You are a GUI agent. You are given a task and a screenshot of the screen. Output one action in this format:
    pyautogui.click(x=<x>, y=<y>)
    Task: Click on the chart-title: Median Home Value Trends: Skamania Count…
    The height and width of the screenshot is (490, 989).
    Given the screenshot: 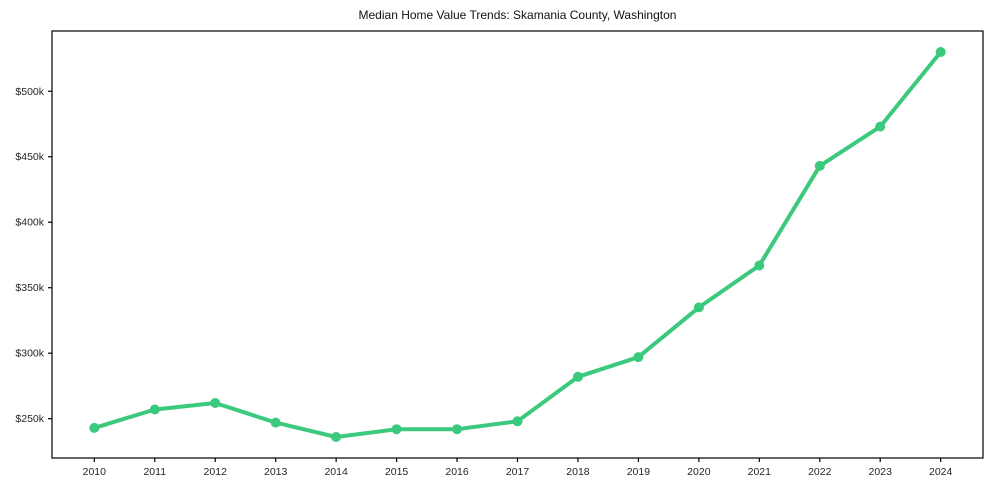 What is the action you would take?
    pyautogui.click(x=517, y=15)
    